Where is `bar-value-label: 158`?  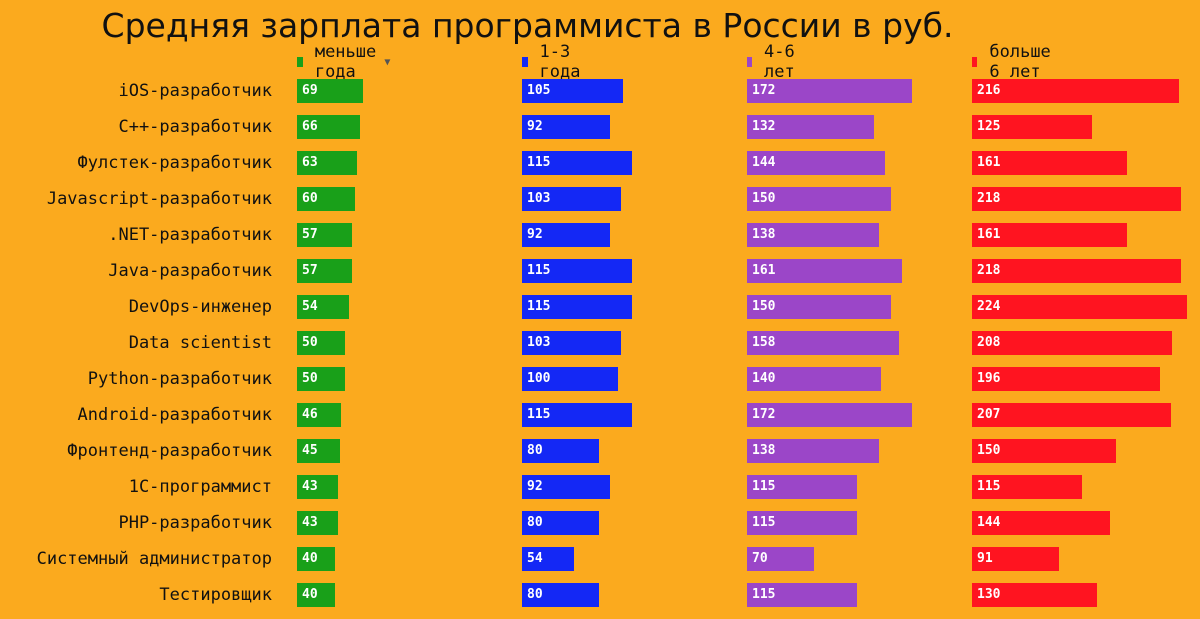
bar-value-label: 158 is located at coordinates (764, 342).